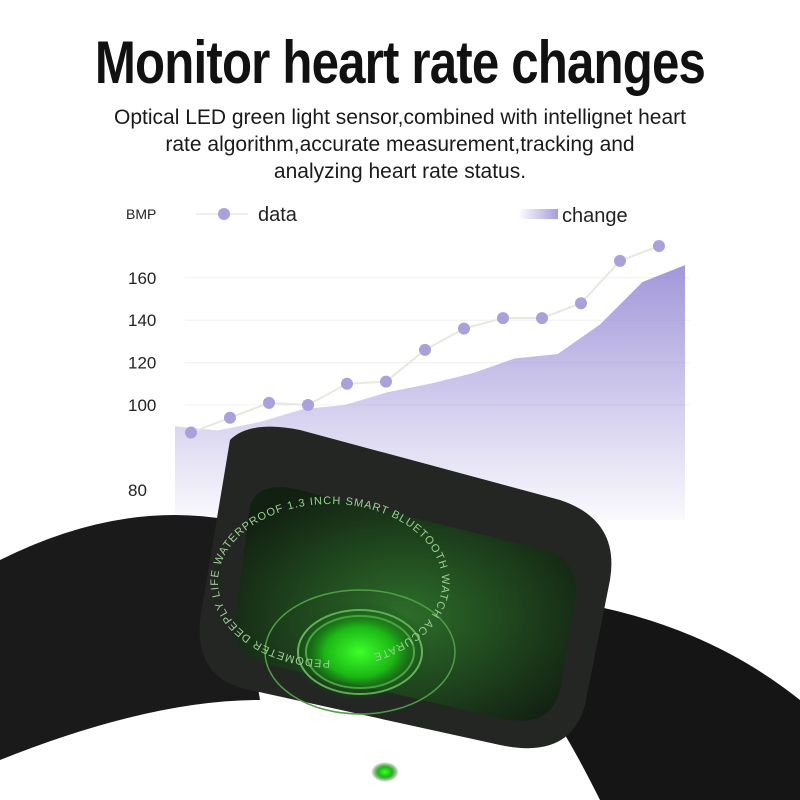  I want to click on watch-band-right, so click(670, 700).